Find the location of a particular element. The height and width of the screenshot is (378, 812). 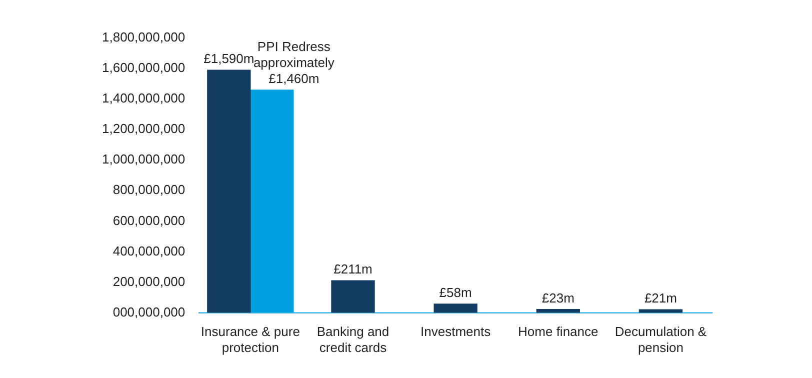

data-label: £1,590m is located at coordinates (229, 58).